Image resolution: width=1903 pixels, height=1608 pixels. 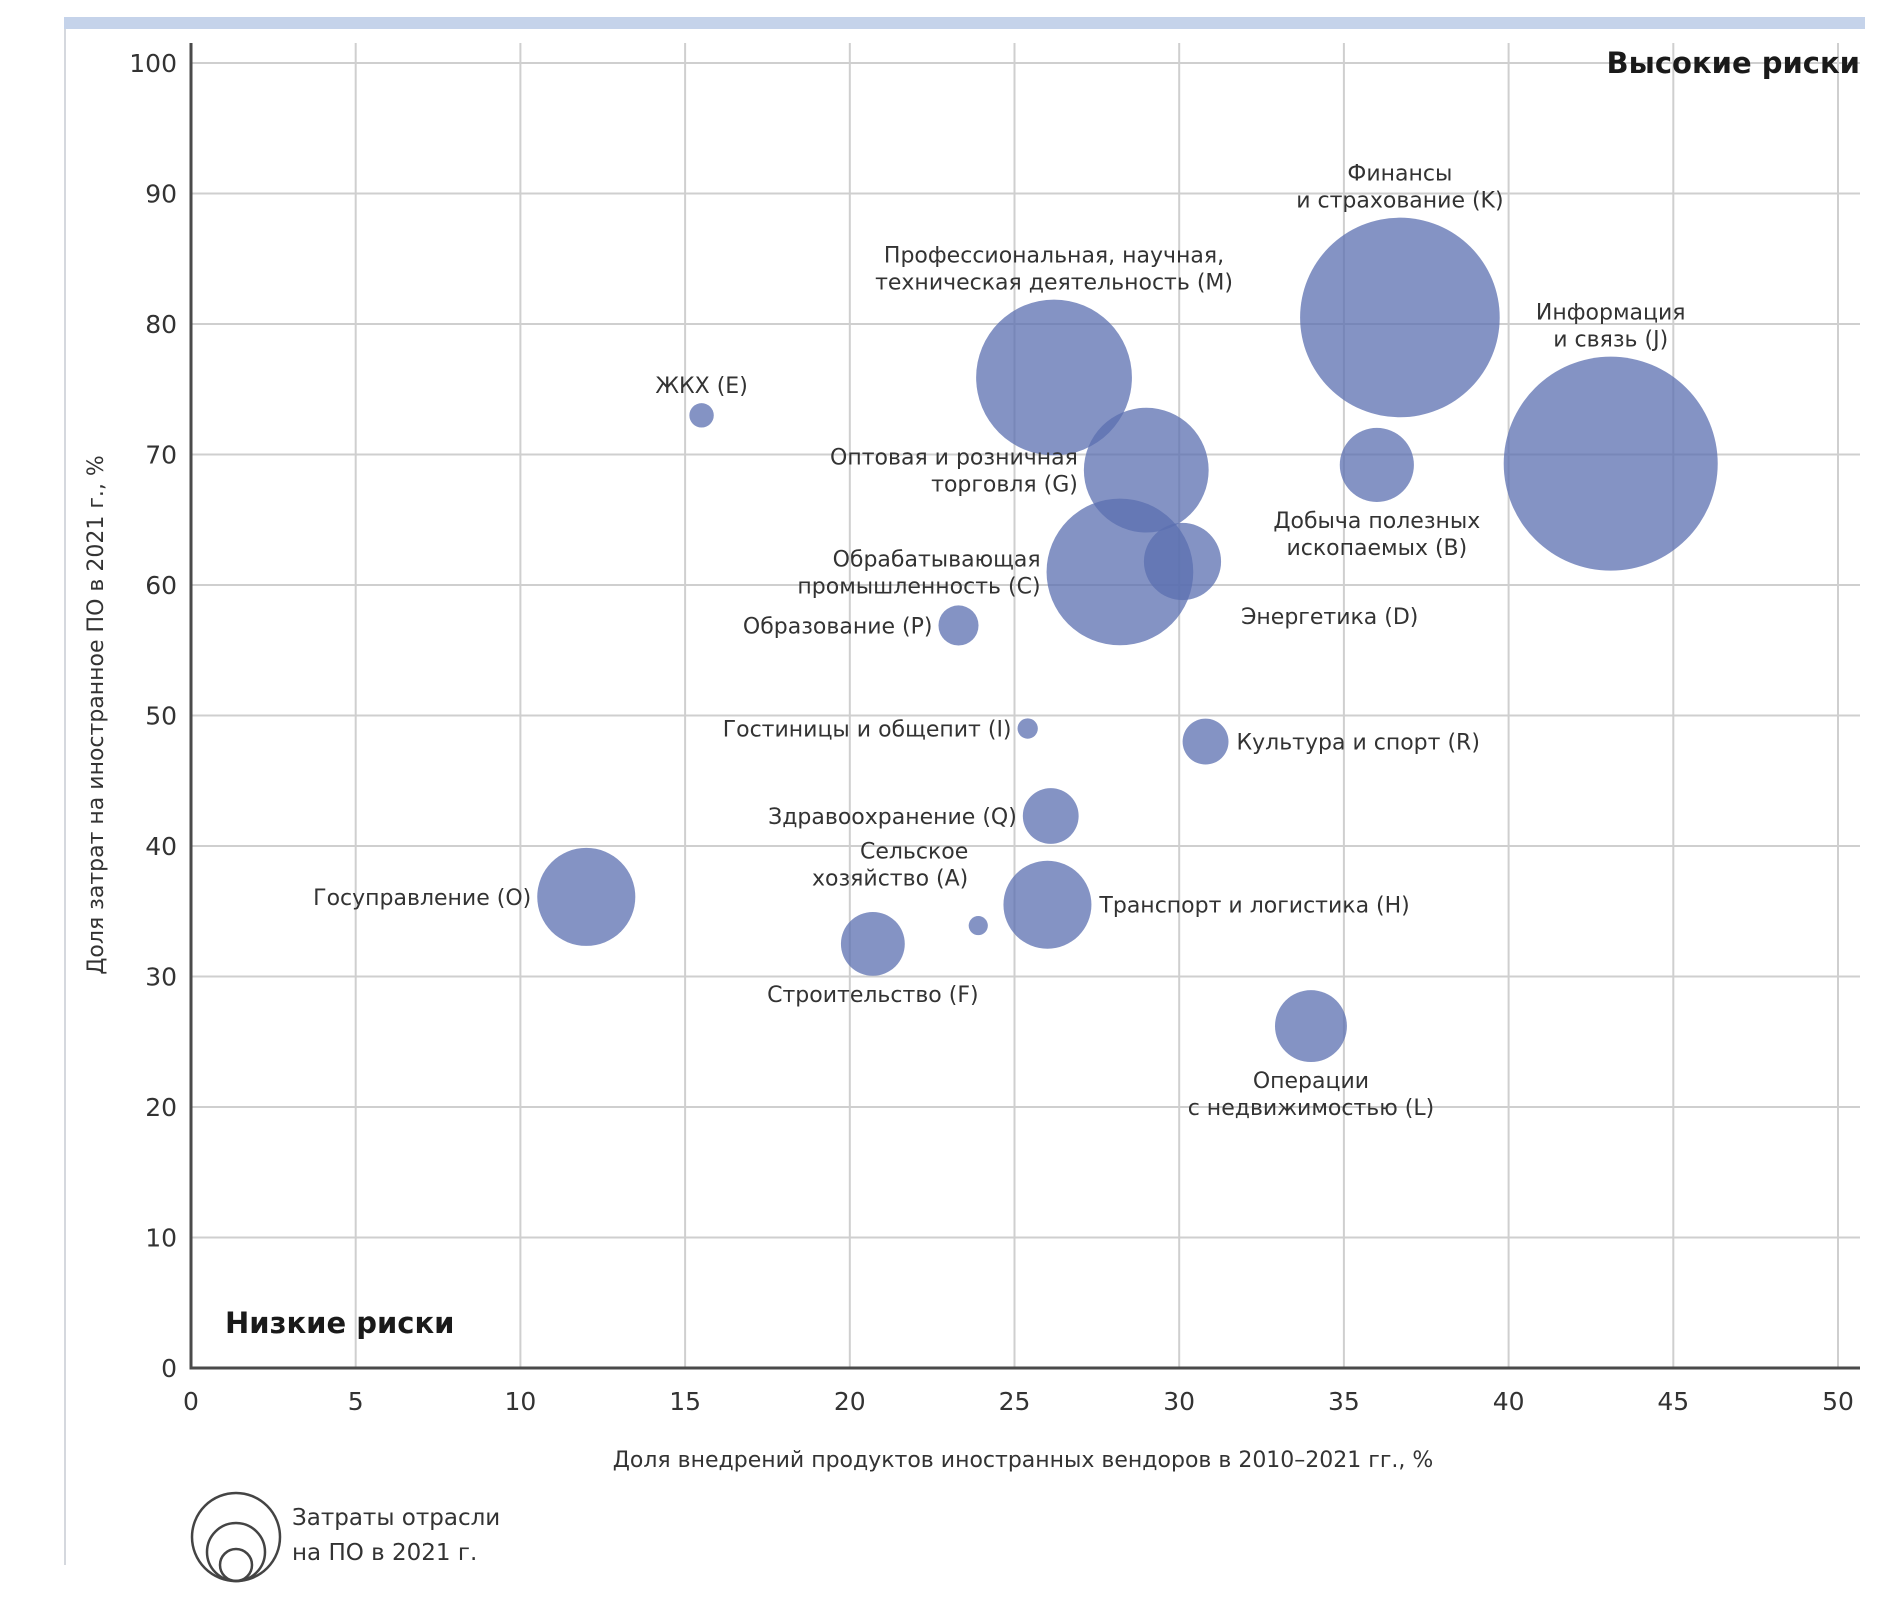 What do you see at coordinates (1054, 256) in the screenshot?
I see `bubble-label-line: Профессиональная, научная,` at bounding box center [1054, 256].